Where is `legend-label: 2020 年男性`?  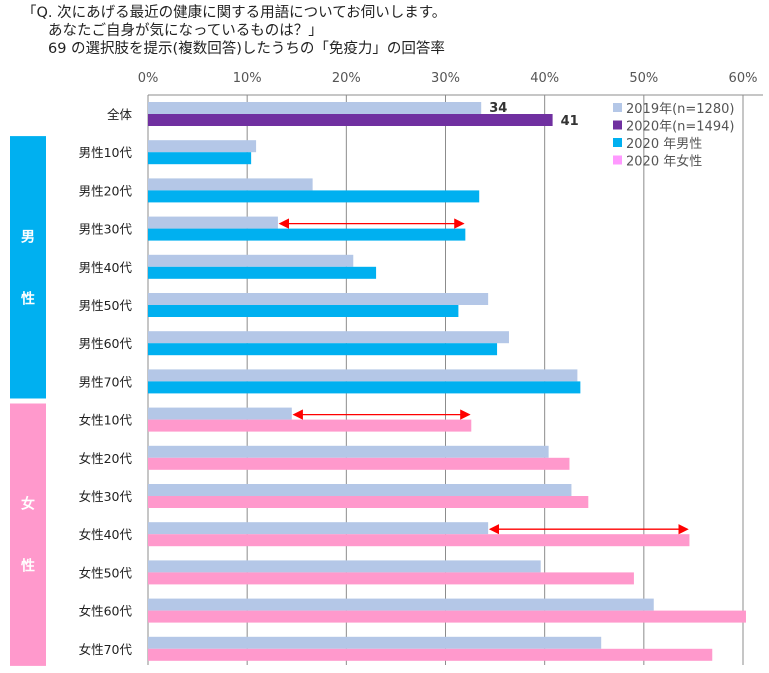 legend-label: 2020 年男性 is located at coordinates (664, 144).